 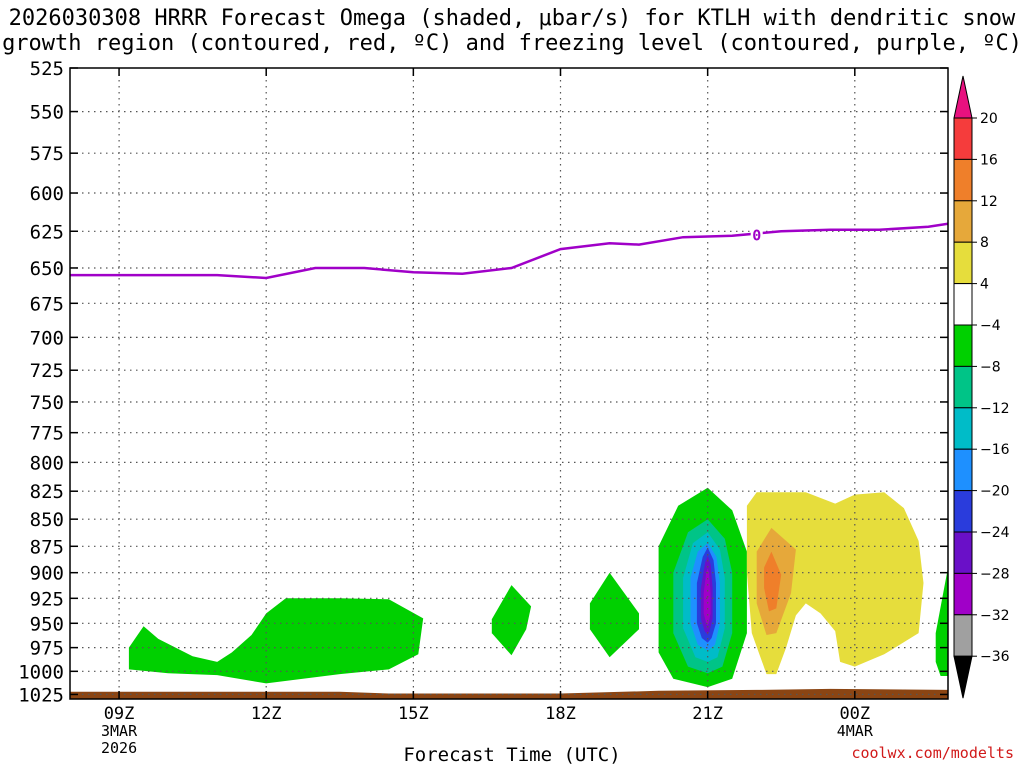 What do you see at coordinates (119, 714) in the screenshot?
I see `x-tick-label-09Z-0: 09Z` at bounding box center [119, 714].